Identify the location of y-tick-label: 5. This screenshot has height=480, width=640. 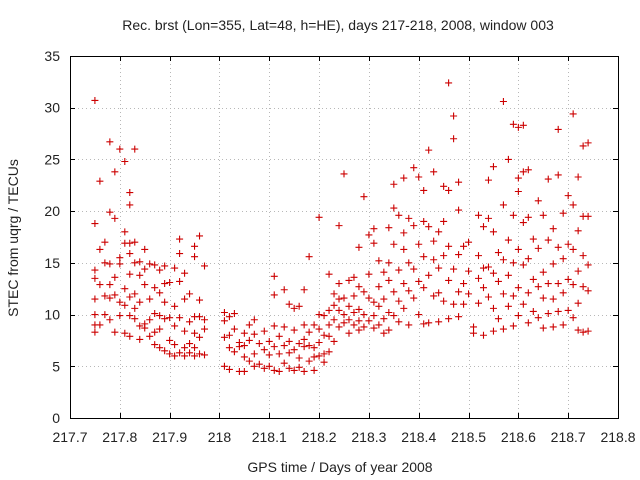
(56, 366).